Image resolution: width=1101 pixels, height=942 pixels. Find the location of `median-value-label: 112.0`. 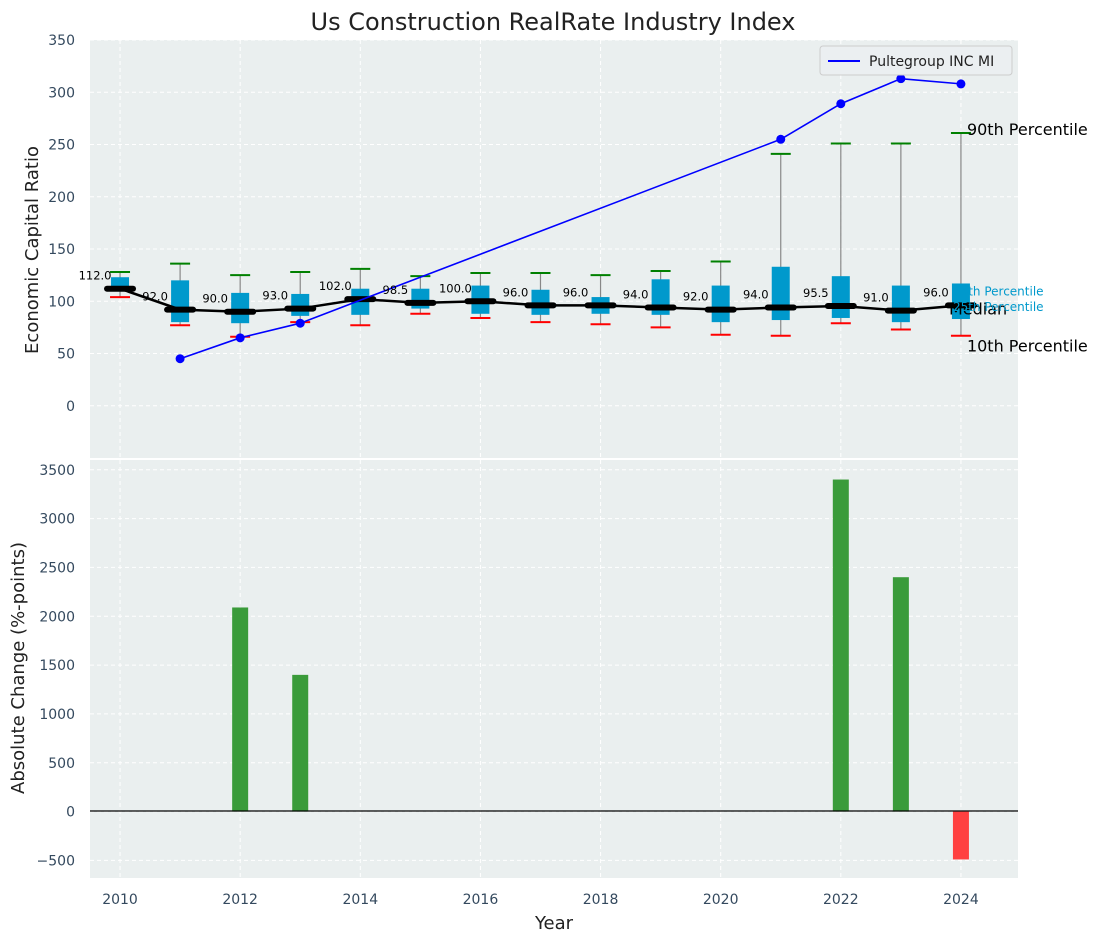

median-value-label: 112.0 is located at coordinates (95, 276).